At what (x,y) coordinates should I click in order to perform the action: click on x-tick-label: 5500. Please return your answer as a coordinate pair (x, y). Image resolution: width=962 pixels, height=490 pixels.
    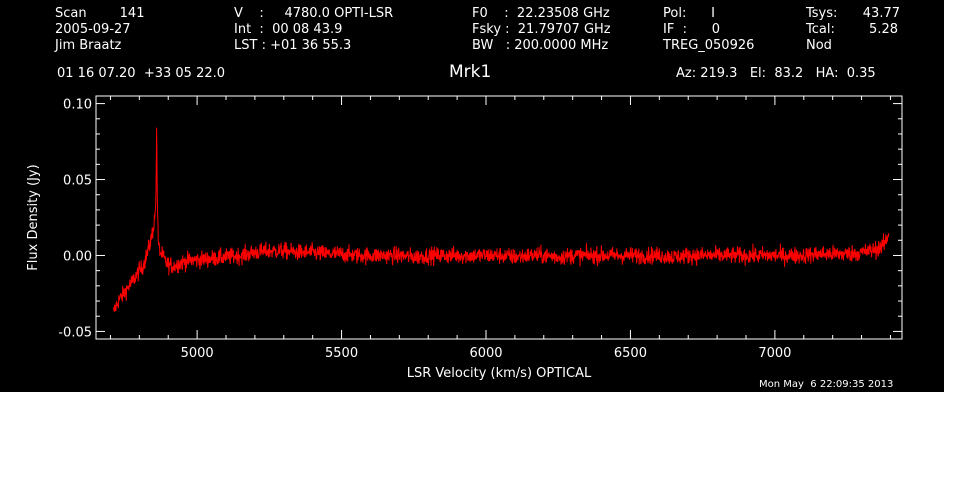
    Looking at the image, I should click on (341, 353).